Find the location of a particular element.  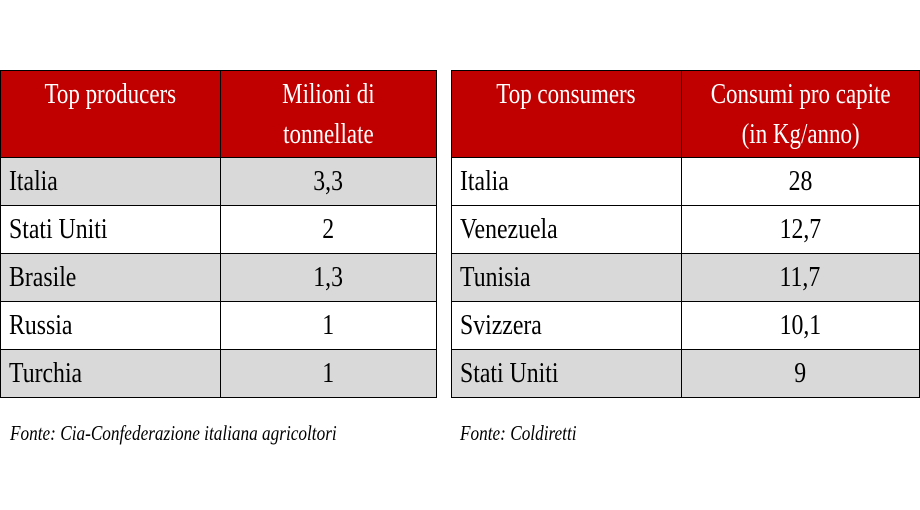

producers-header-row: Top producers Milioni di tonnellate is located at coordinates (219, 114).